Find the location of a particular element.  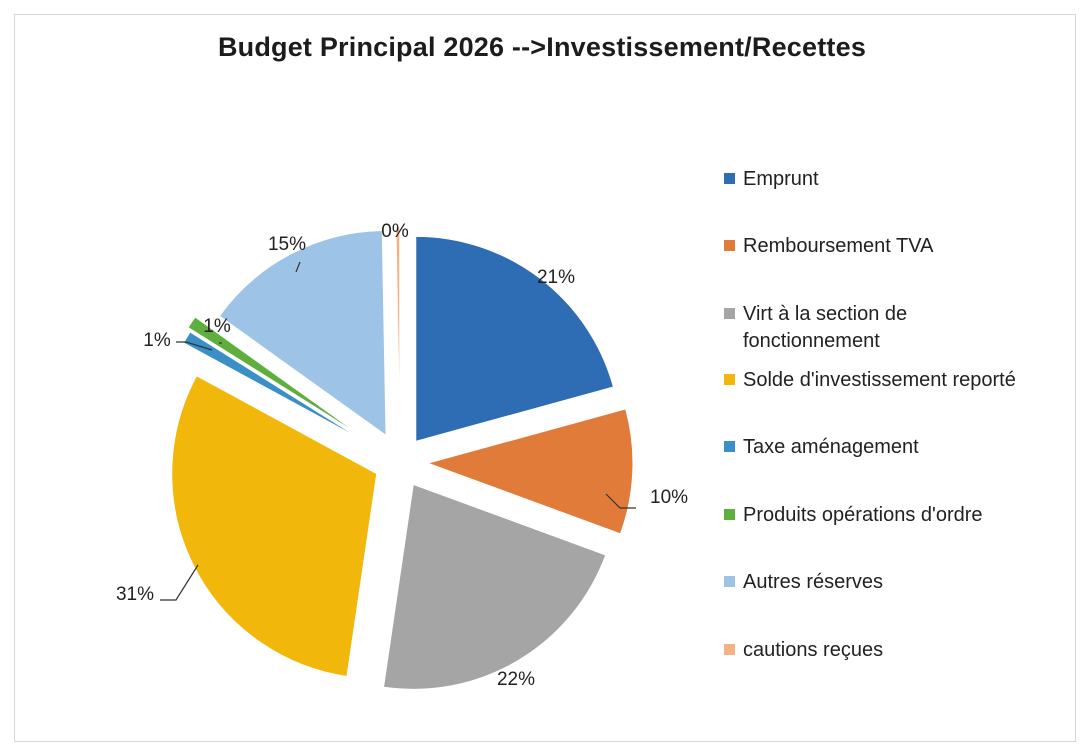

leader-line-taxe-amenagement is located at coordinates (194, 346).